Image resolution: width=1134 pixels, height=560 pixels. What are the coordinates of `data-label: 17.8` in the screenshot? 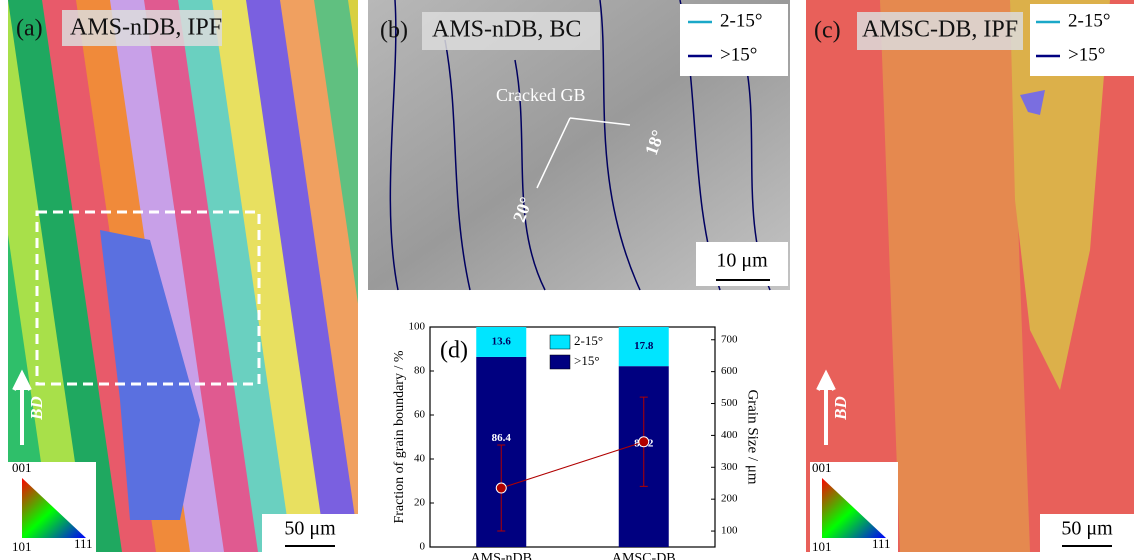 It's located at (644, 346).